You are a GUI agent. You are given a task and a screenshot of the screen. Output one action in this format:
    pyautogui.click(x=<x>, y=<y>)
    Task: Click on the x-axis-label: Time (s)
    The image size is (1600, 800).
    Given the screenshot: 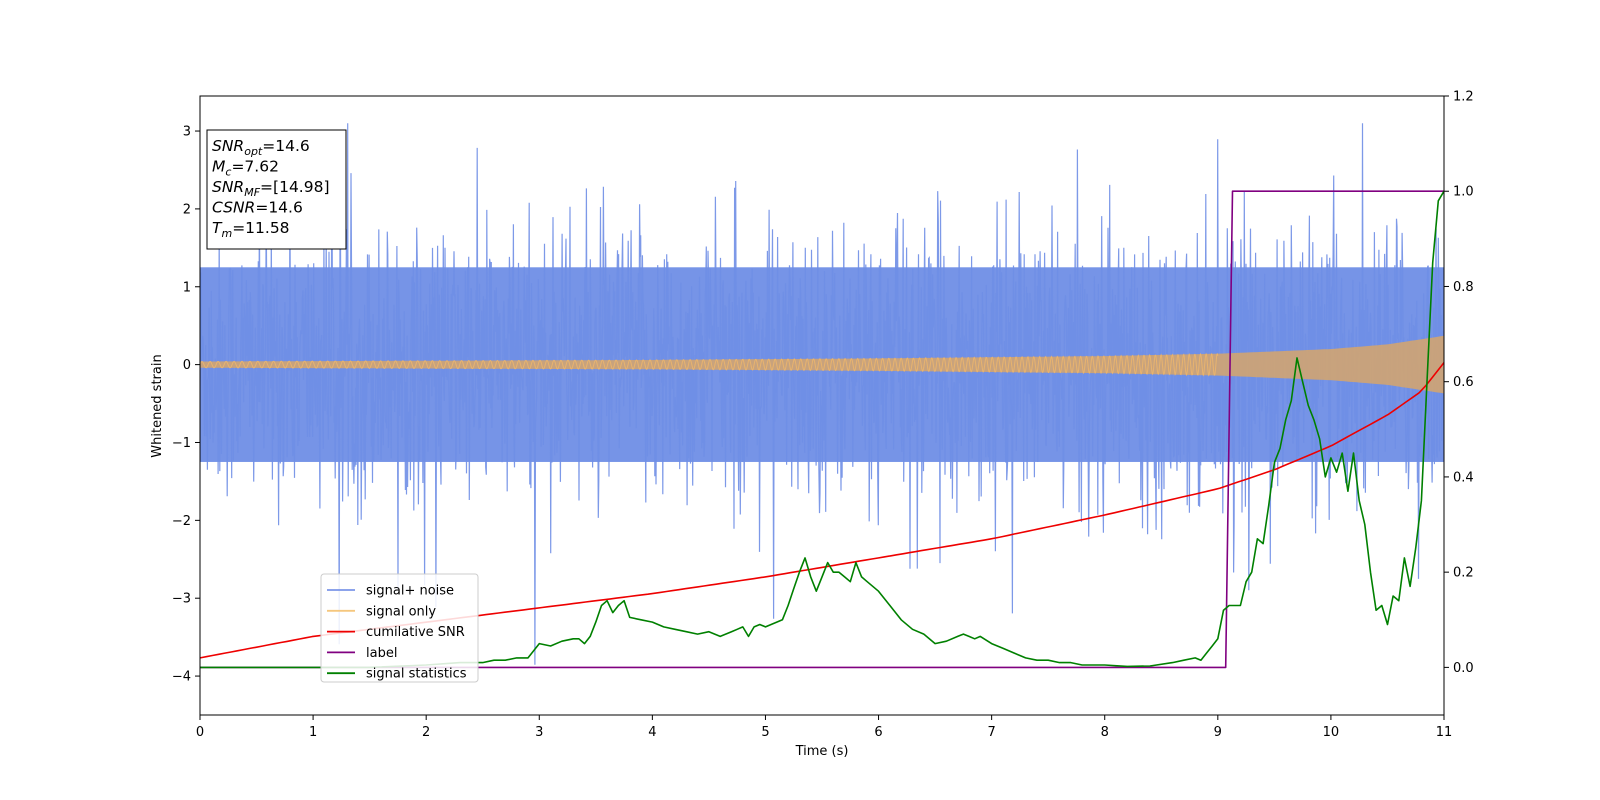 What is the action you would take?
    pyautogui.click(x=822, y=751)
    